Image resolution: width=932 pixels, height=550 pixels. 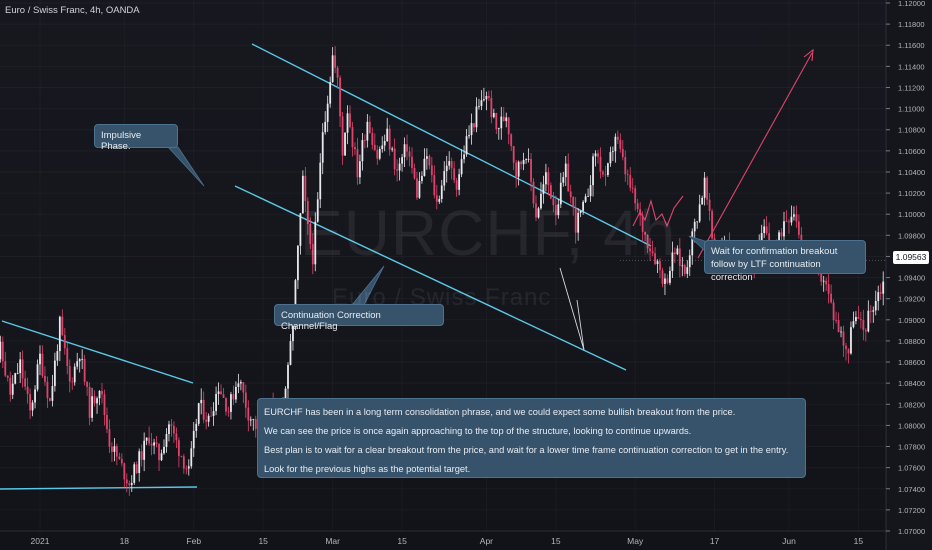 What do you see at coordinates (136, 138) in the screenshot?
I see `impulse-phase-callout: Impulsive Phase.` at bounding box center [136, 138].